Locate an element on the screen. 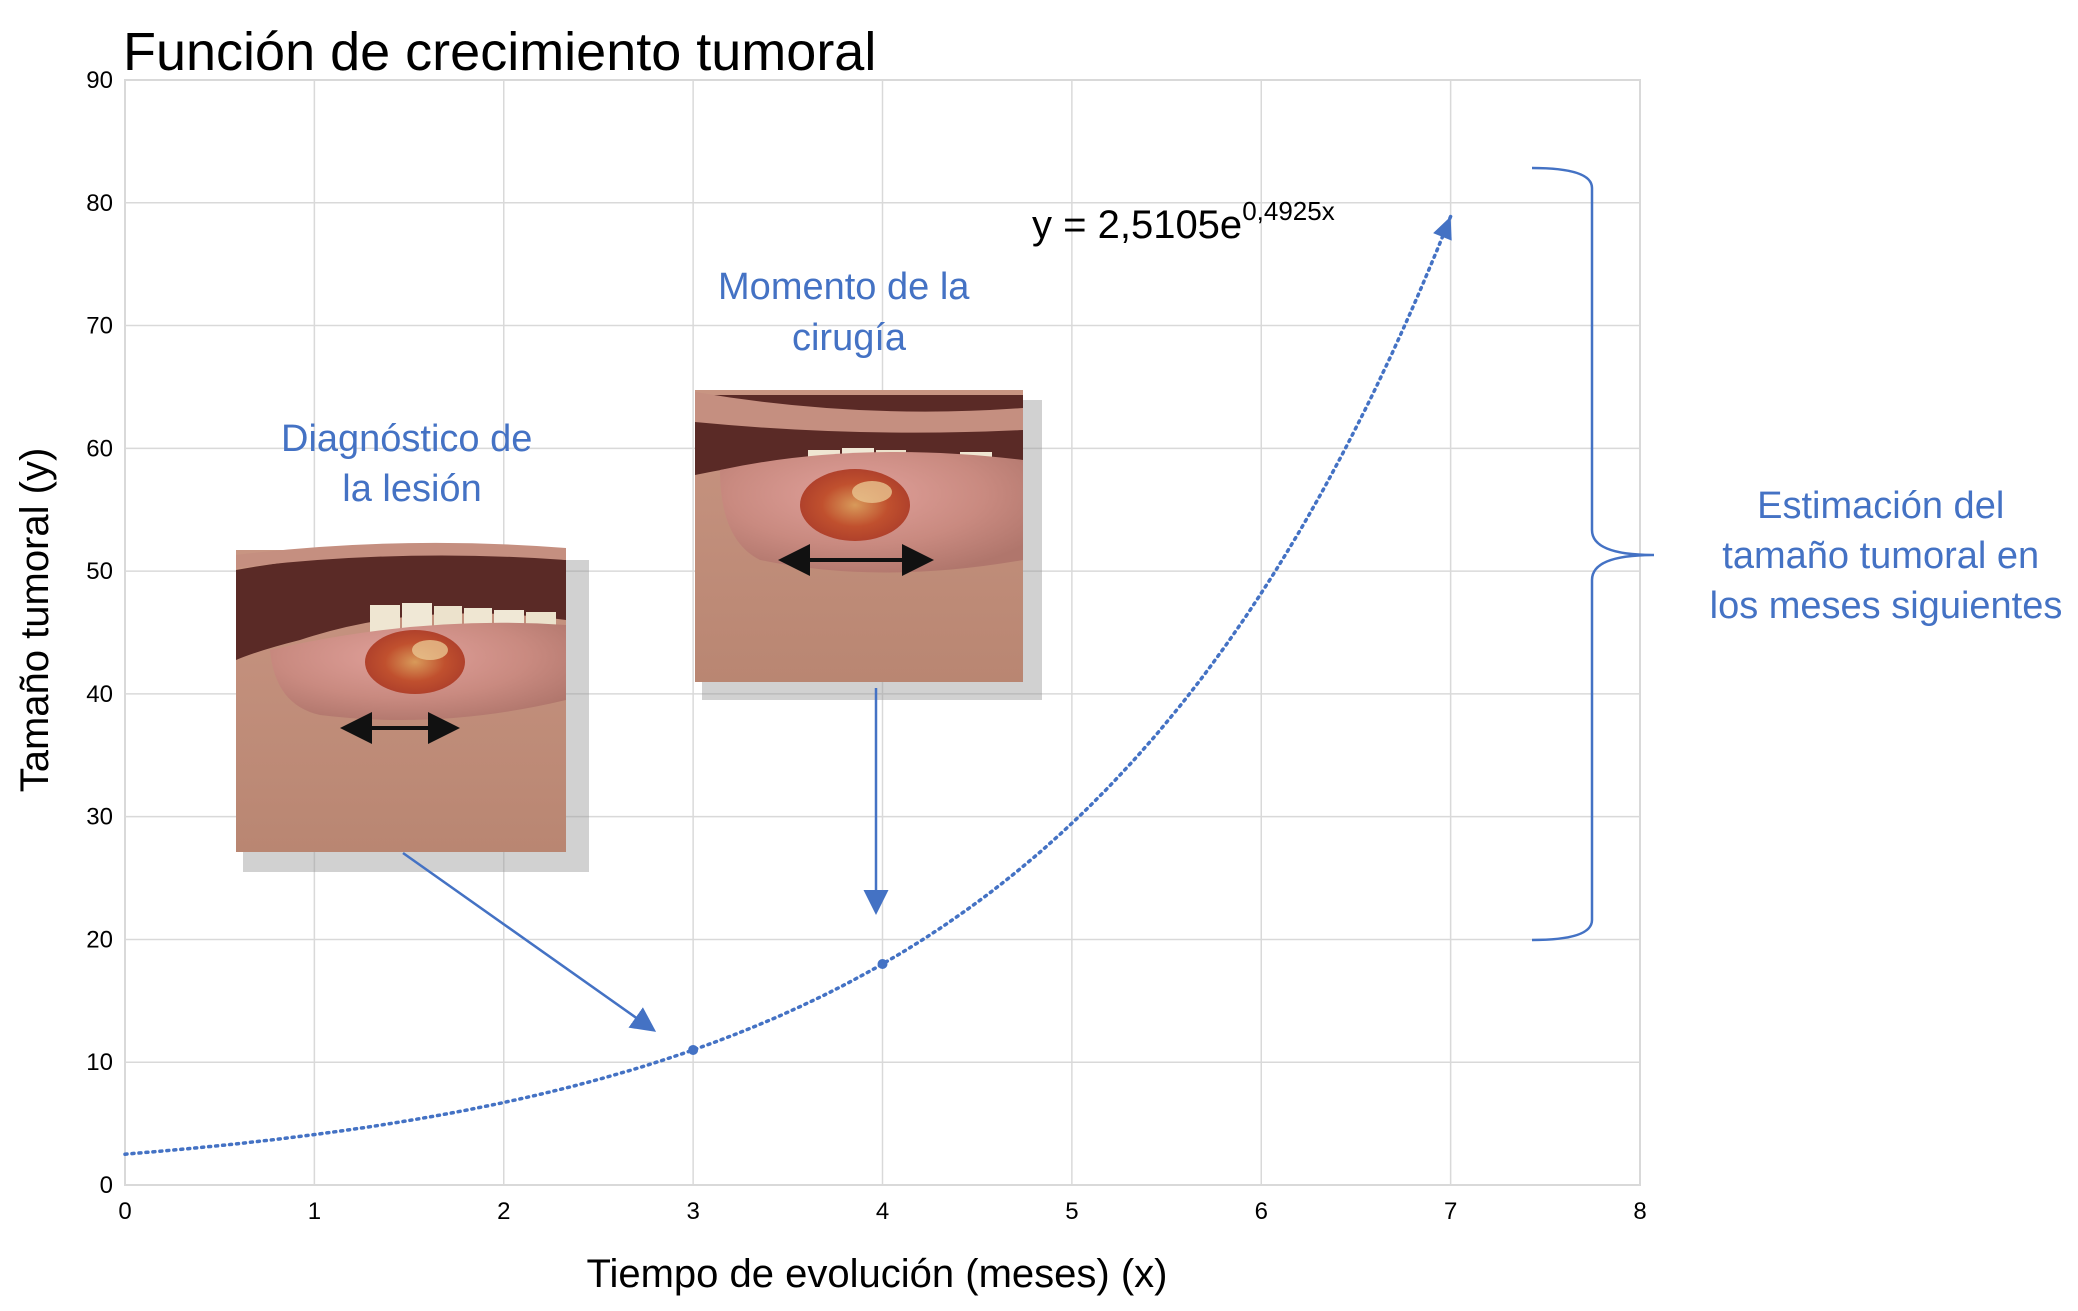  y-axis-label: Tamaño tumoral (y) is located at coordinates (35, 620).